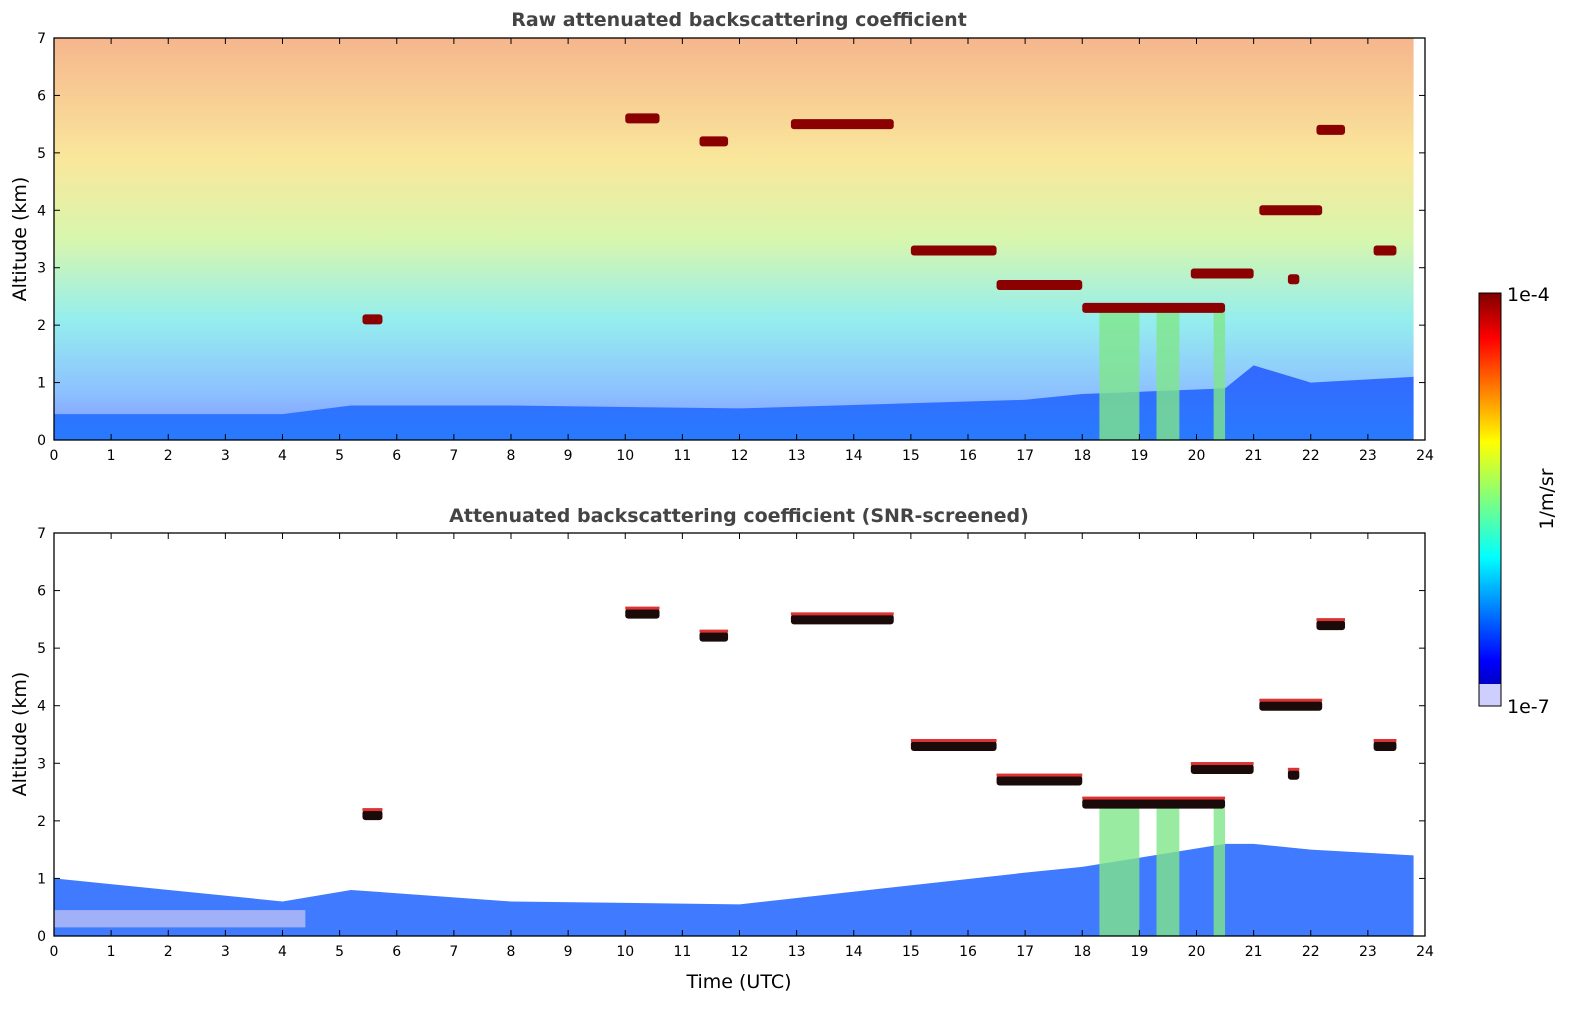 The height and width of the screenshot is (1020, 1595). I want to click on colorbar-unit-label: 1/m/sr, so click(1547, 498).